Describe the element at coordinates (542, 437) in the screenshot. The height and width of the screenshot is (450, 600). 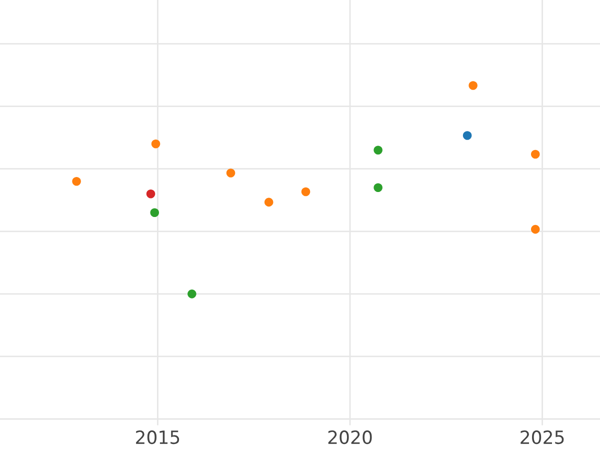
I see `x-tick-label: 2025` at that location.